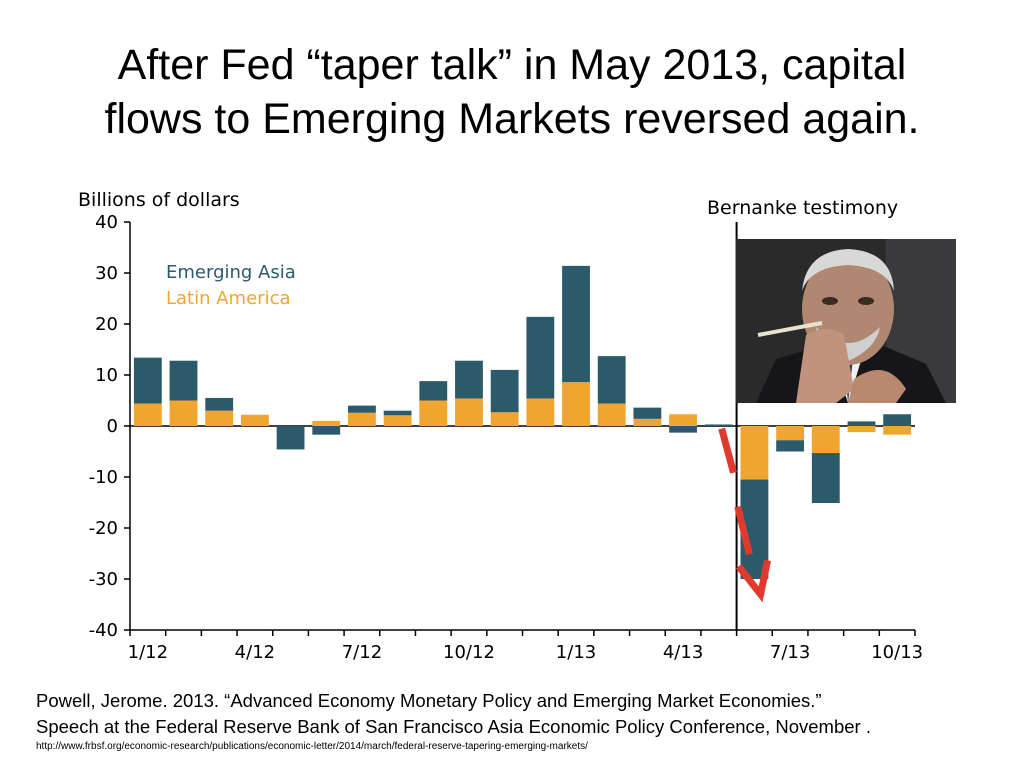 The image size is (1024, 768). Describe the element at coordinates (106, 375) in the screenshot. I see `y-tick-label: 10` at that location.